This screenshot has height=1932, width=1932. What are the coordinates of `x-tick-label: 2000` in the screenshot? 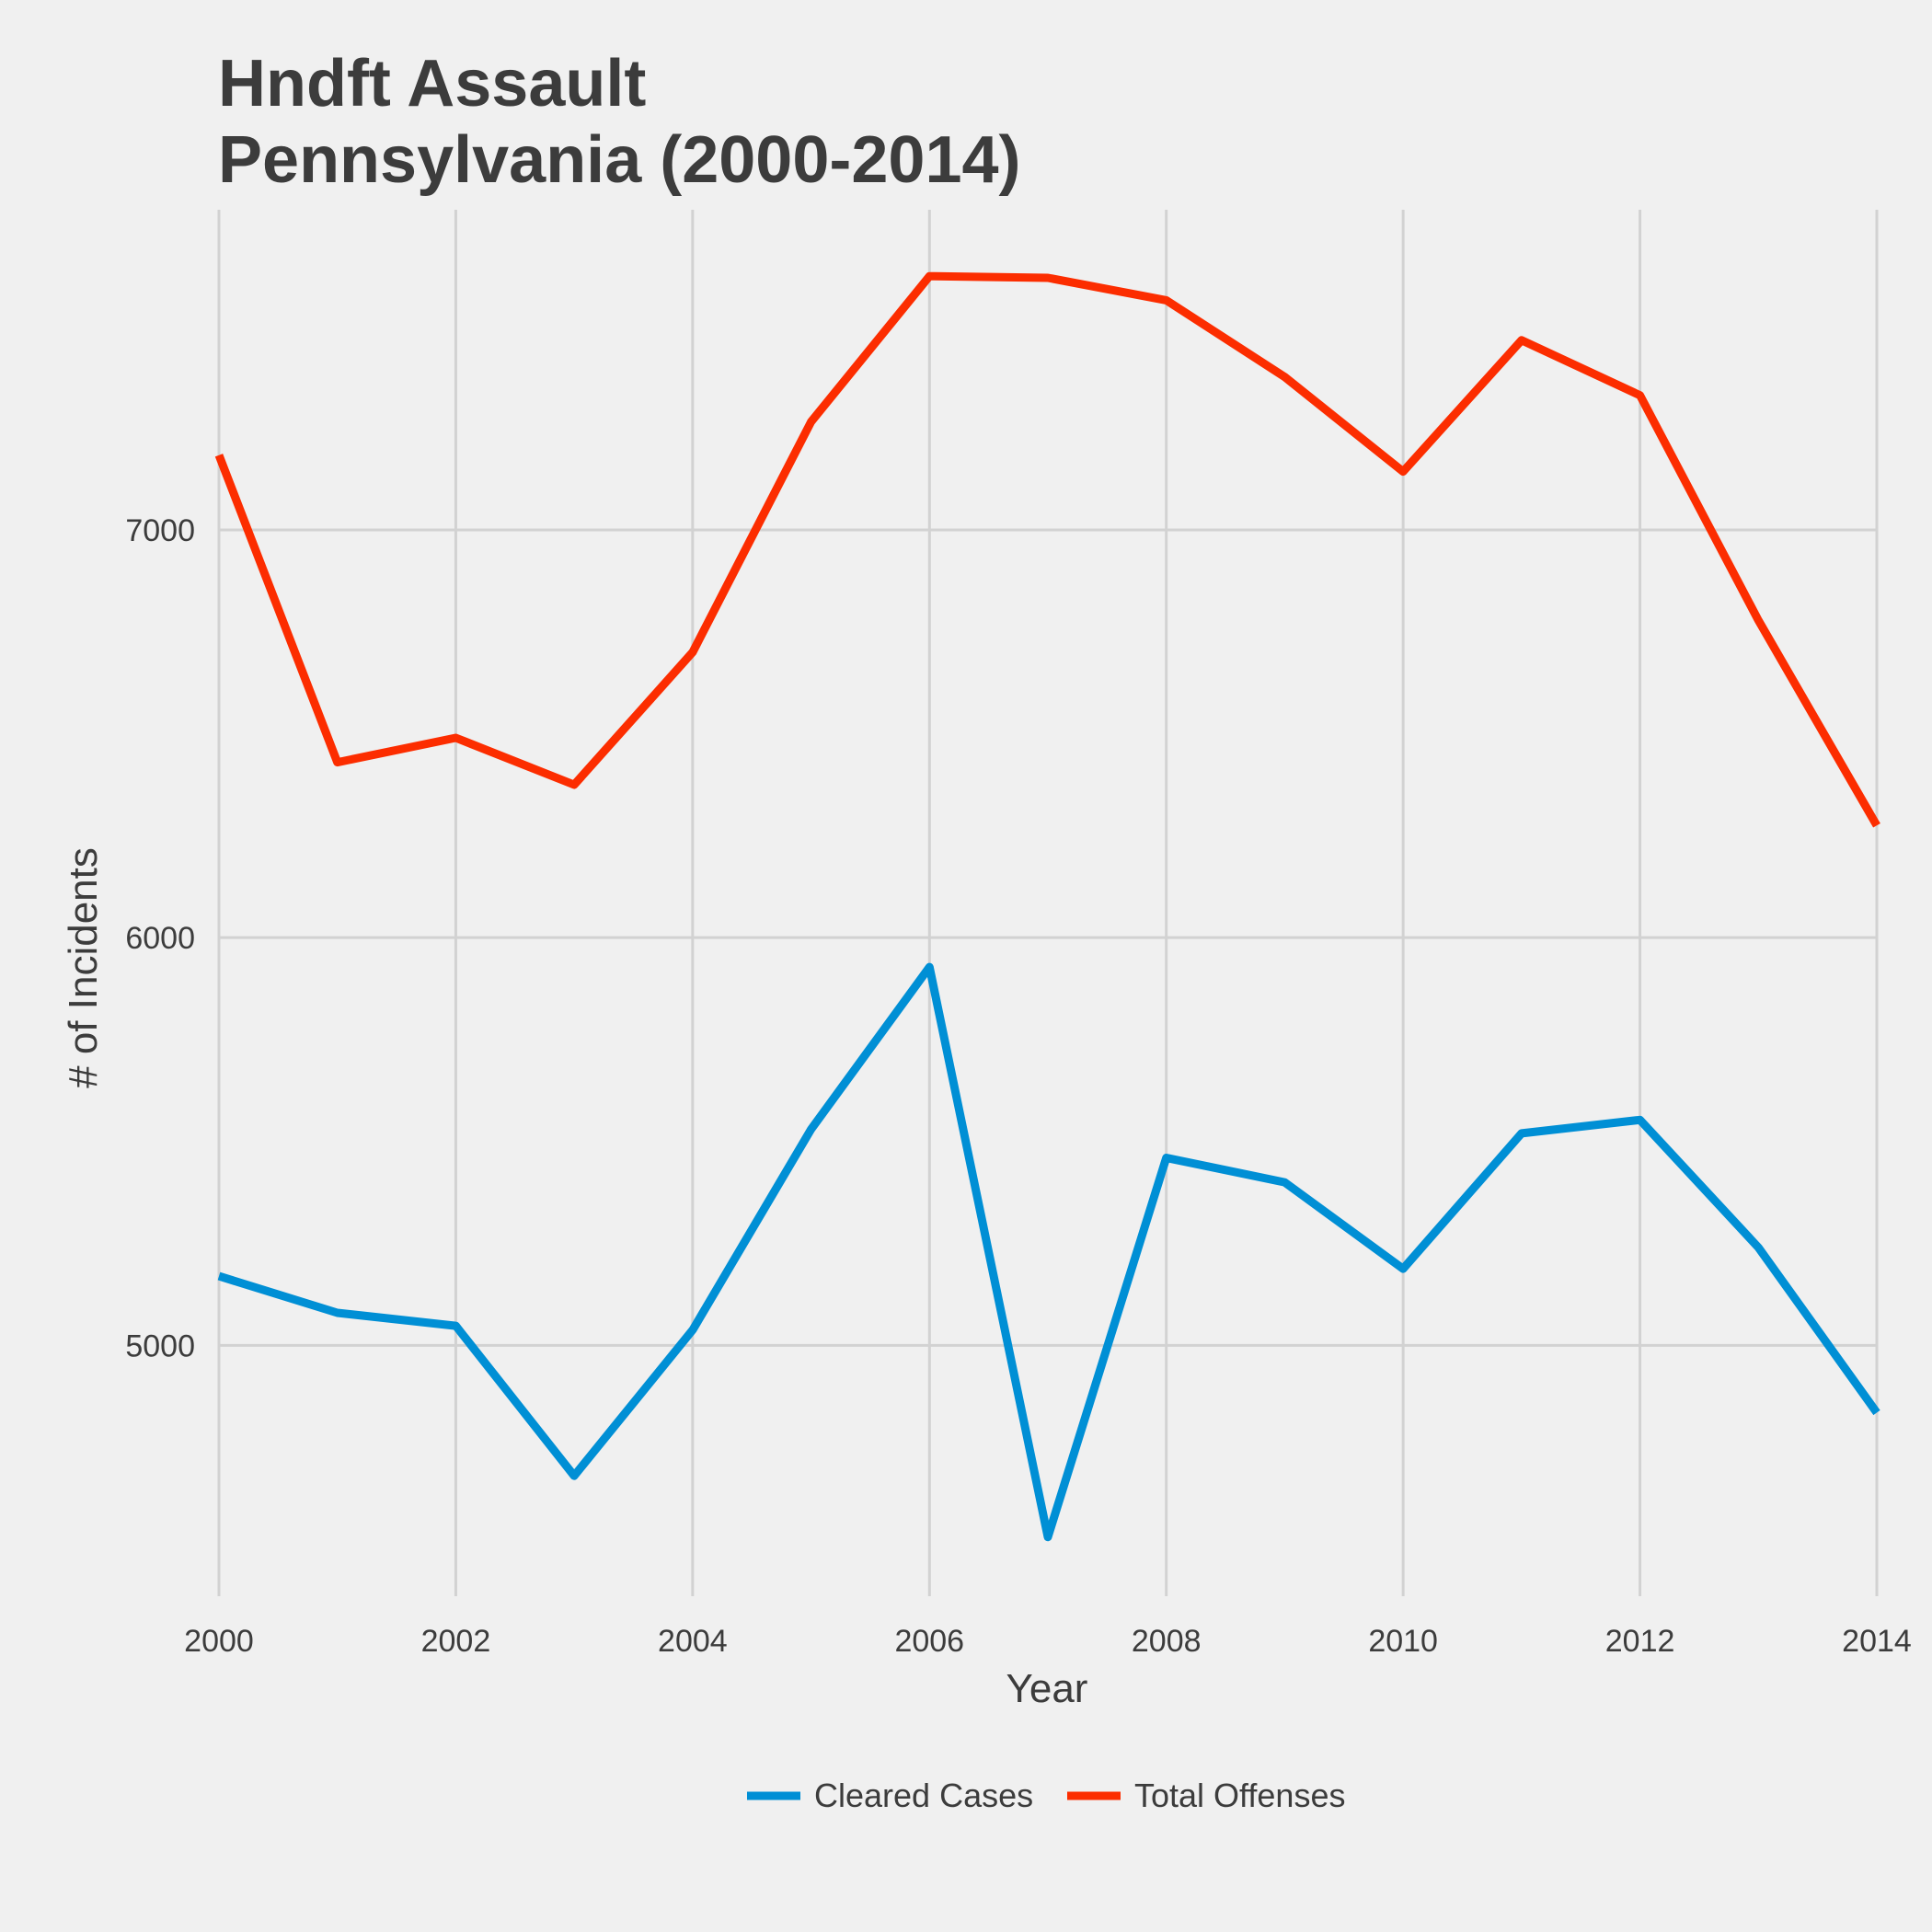 It's located at (219, 1641).